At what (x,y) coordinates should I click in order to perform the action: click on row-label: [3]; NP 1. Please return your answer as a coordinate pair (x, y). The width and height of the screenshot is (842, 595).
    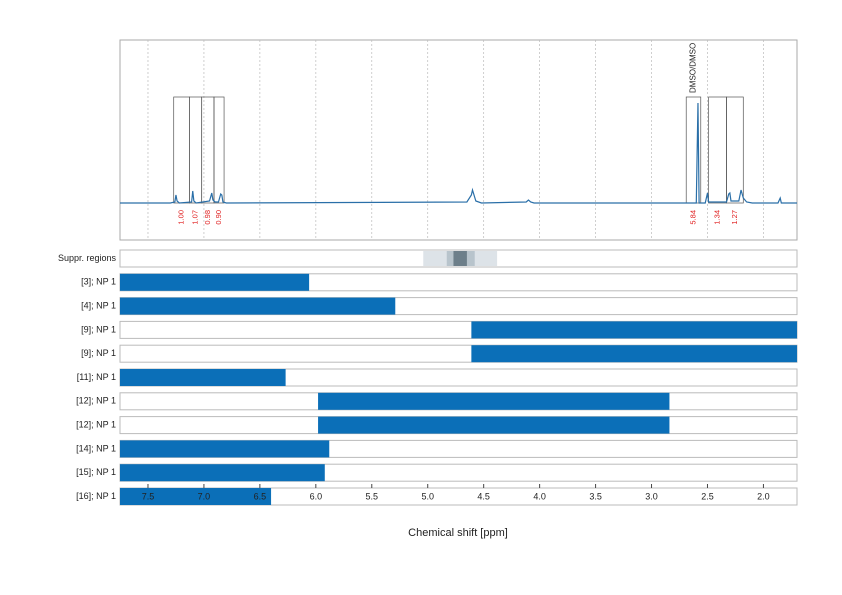
    Looking at the image, I should click on (98, 282).